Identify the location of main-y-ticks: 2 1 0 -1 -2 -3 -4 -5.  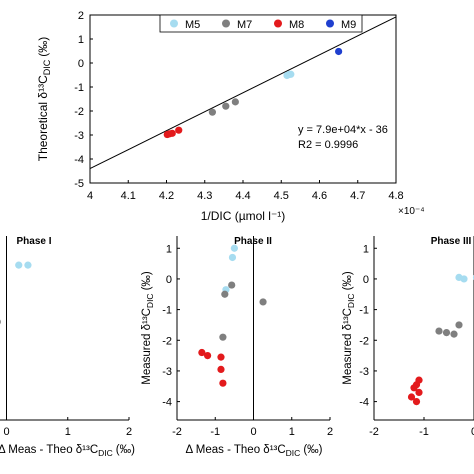
(83, 100).